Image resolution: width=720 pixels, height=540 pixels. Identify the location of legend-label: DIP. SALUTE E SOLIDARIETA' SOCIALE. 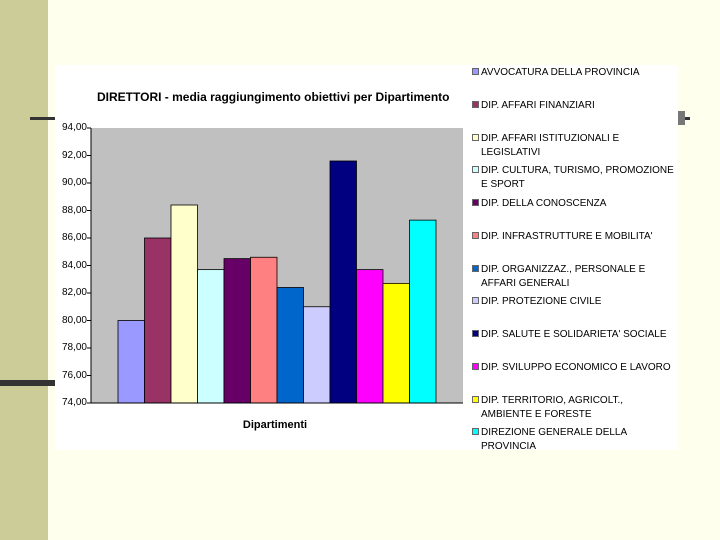
(574, 334).